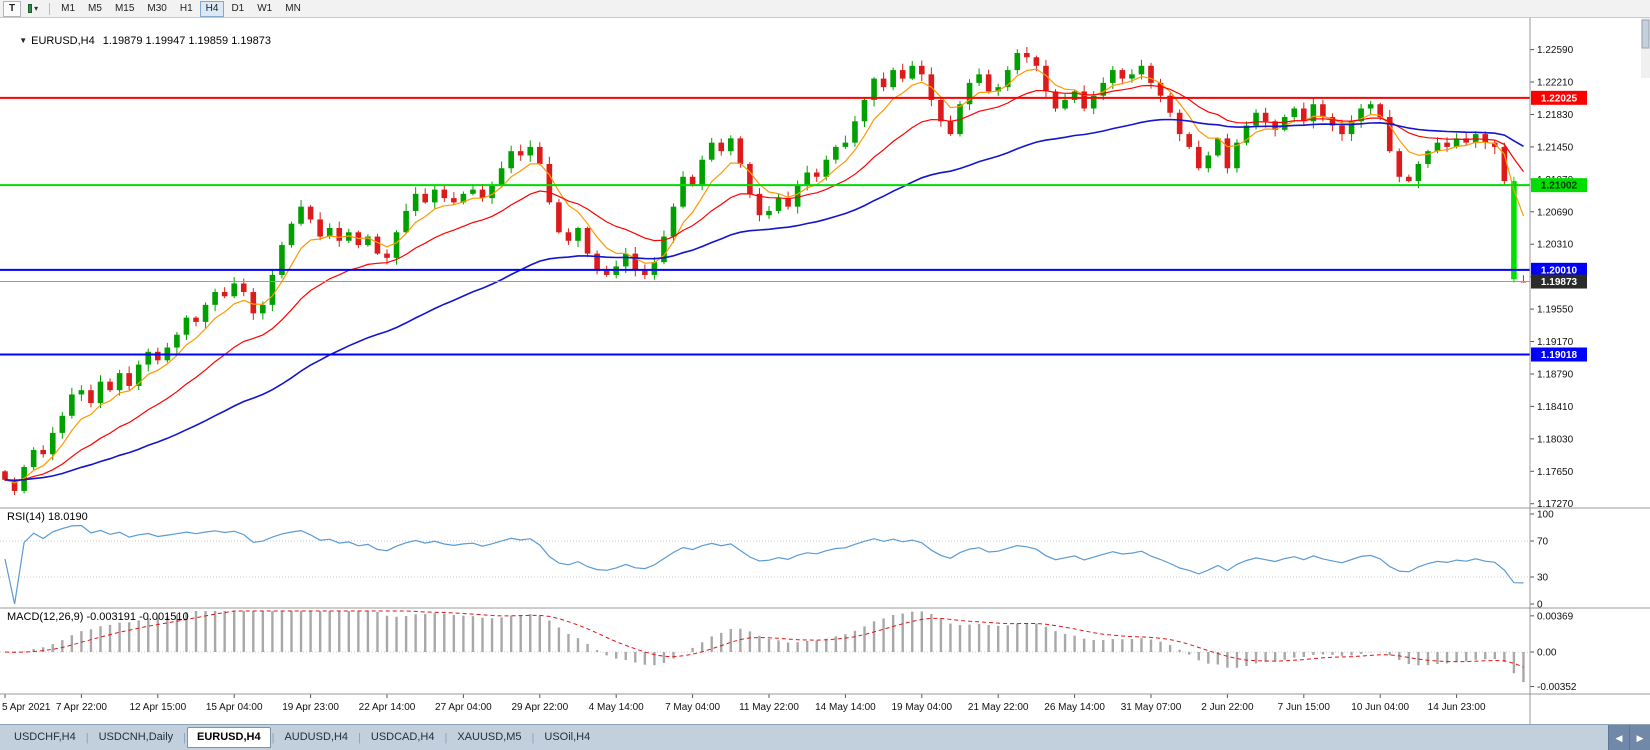  What do you see at coordinates (1555, 212) in the screenshot?
I see `svg-text: 1.20690` at bounding box center [1555, 212].